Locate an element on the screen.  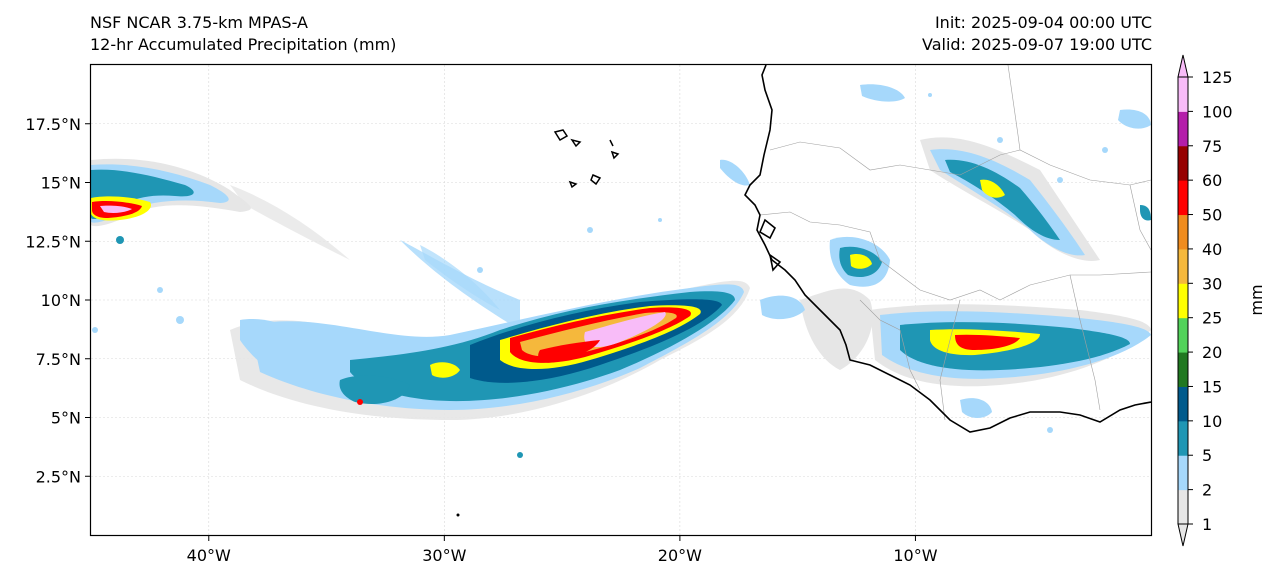
cape-verde-islands is located at coordinates (586, 159).